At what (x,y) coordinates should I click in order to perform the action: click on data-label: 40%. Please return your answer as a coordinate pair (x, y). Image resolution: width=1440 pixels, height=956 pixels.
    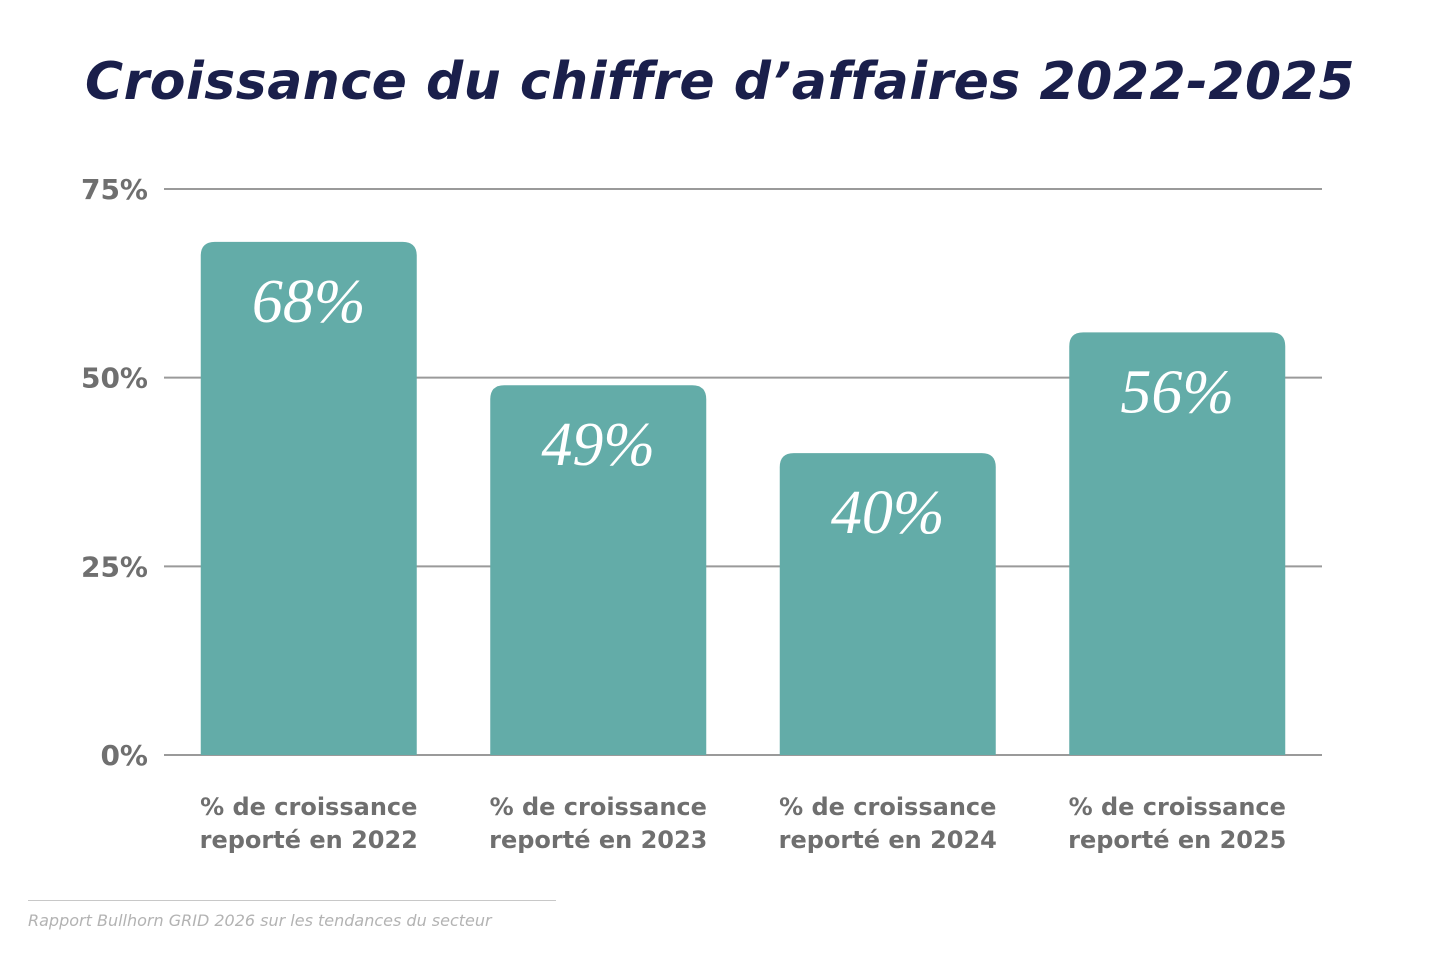
    Looking at the image, I should click on (888, 513).